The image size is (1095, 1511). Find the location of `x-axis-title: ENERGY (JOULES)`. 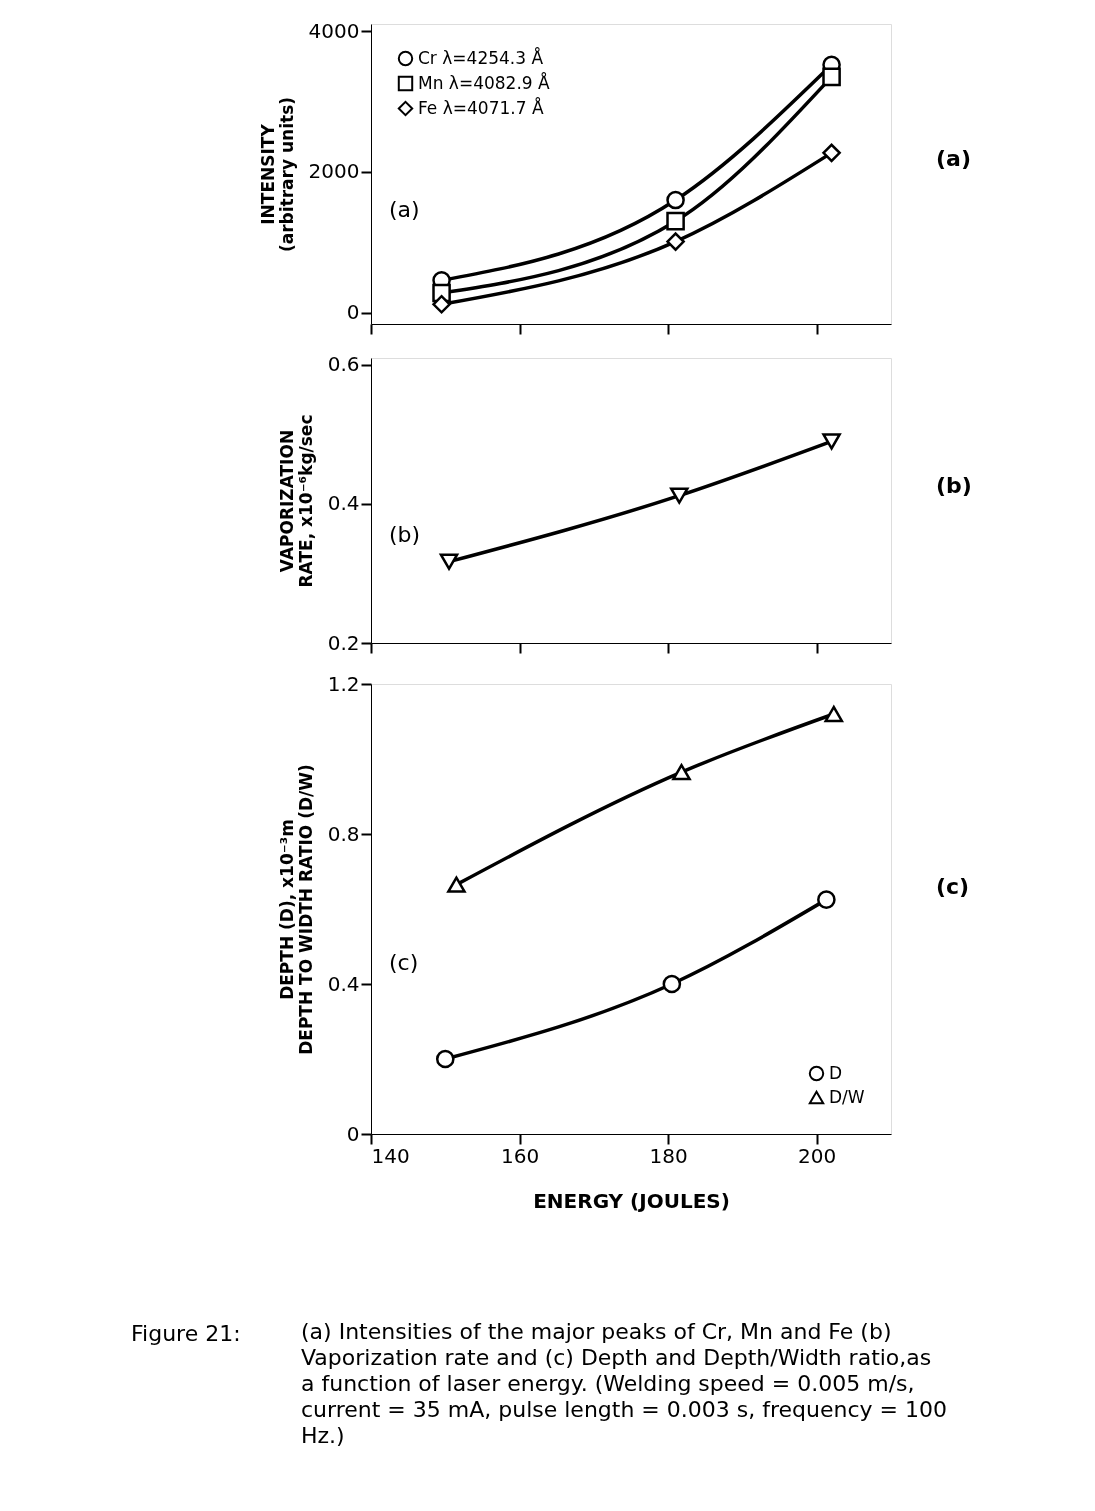

x-axis-title: ENERGY (JOULES) is located at coordinates (631, 1200).